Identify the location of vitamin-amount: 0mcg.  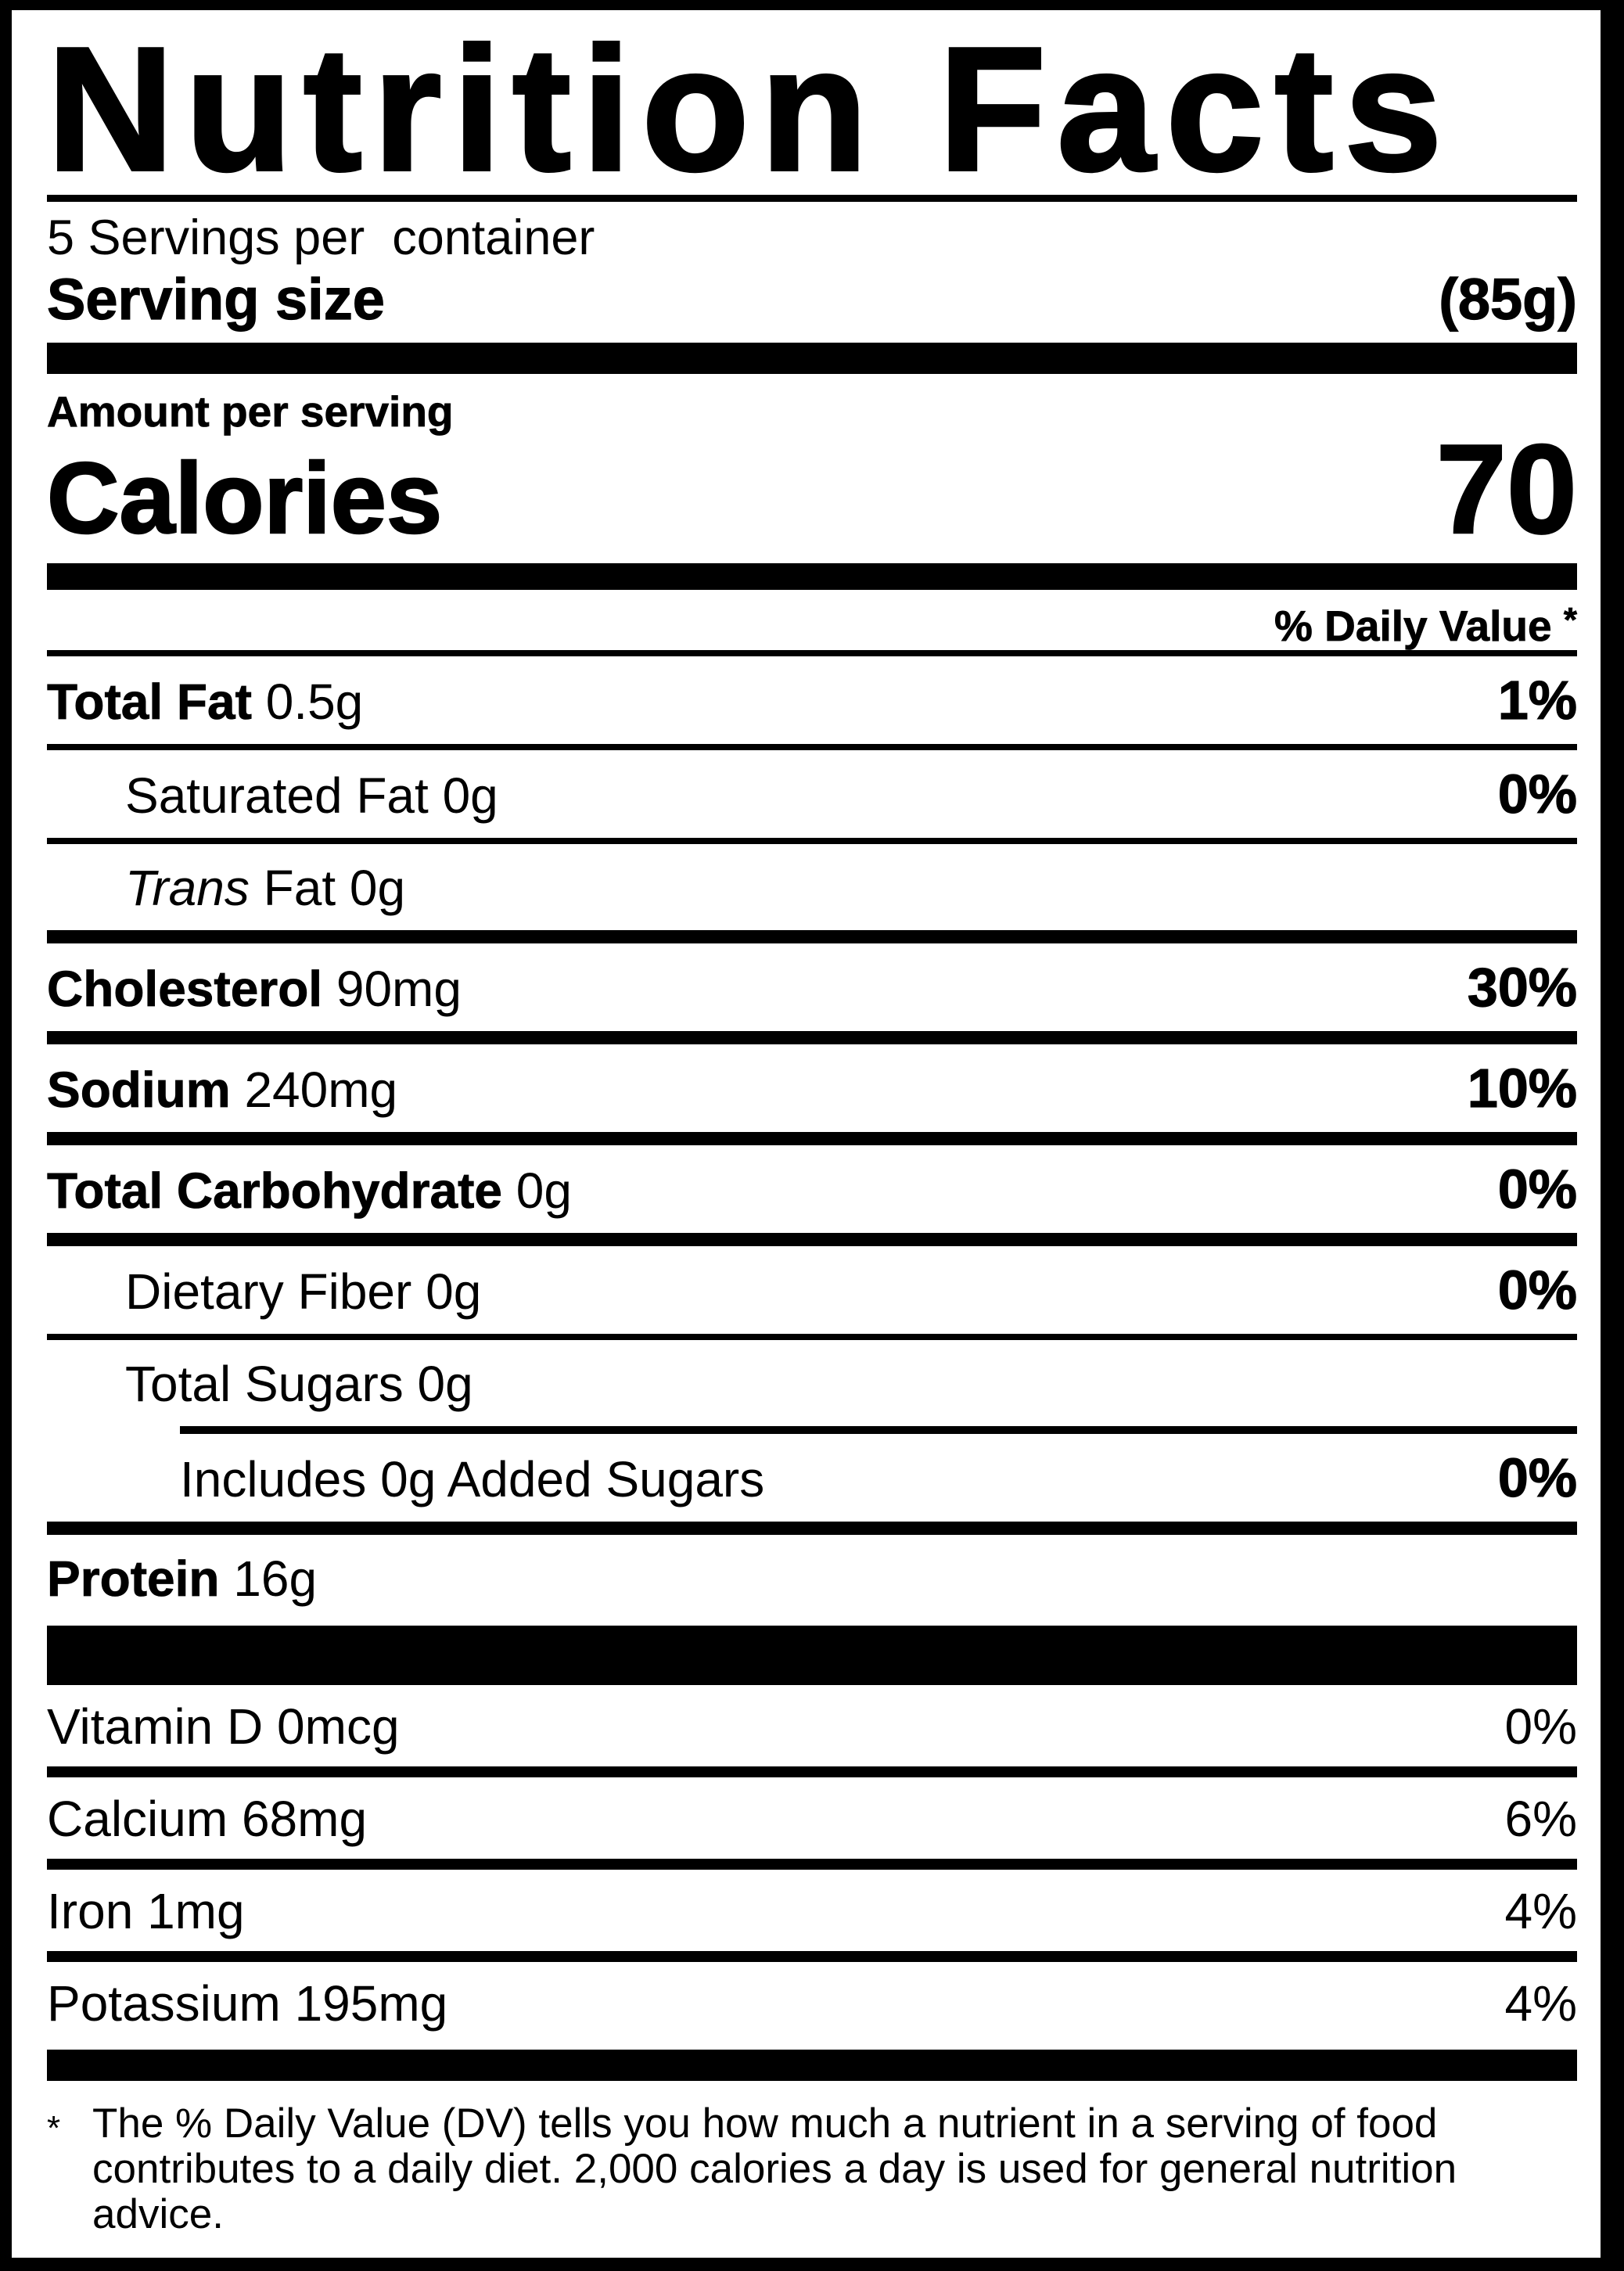
(338, 1726).